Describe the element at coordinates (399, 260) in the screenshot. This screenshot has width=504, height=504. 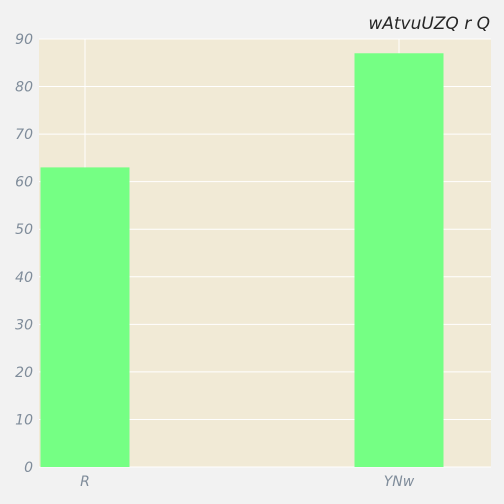
I see `bar-ynw` at that location.